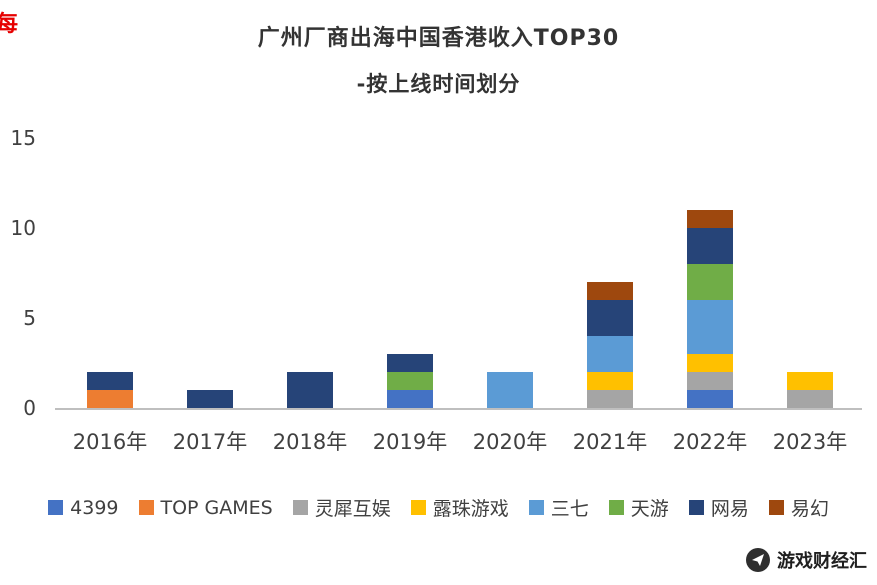  Describe the element at coordinates (438, 84) in the screenshot. I see `chart-subtitle: -按上线时间划分` at that location.